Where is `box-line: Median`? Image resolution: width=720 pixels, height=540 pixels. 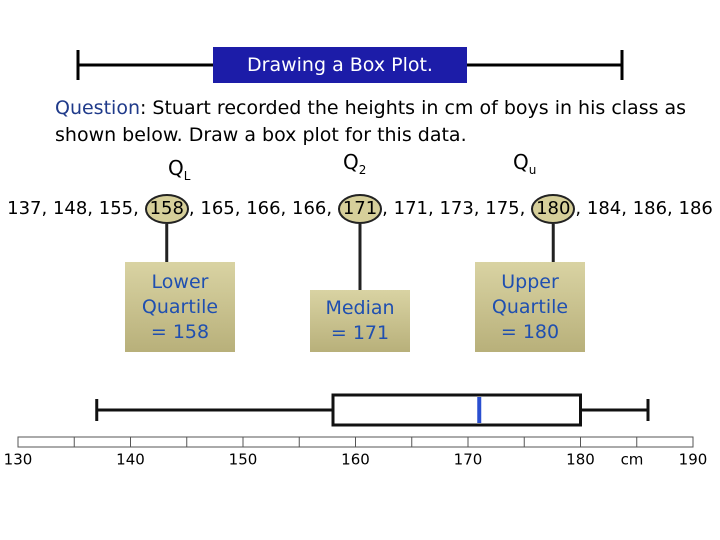
box-line: Median is located at coordinates (360, 308).